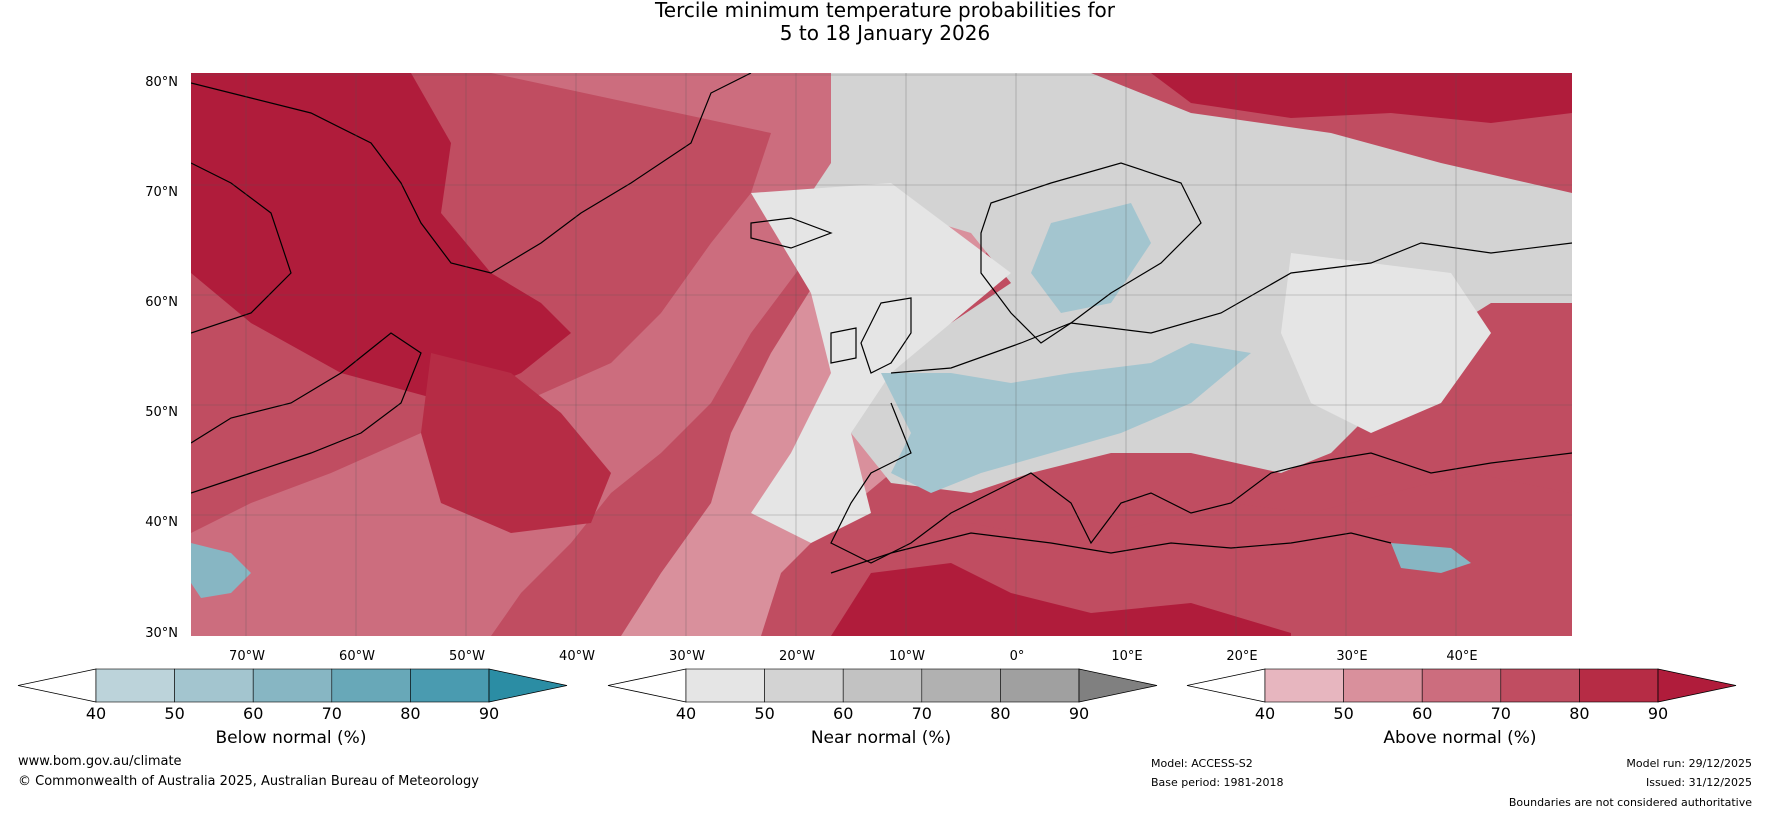 This screenshot has width=1770, height=816. I want to click on colorbar-above-svg: 40 50 60 70 80 90, so click(1461, 695).